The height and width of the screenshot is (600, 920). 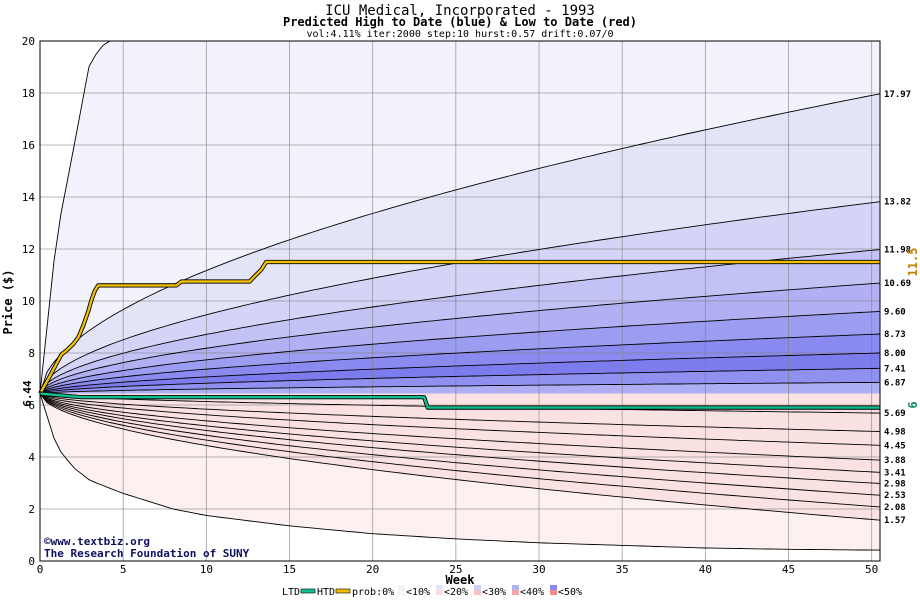 I want to click on legend: LTD HTD prob:0% <10% <20% <30% <40% <50%, so click(x=432, y=591).